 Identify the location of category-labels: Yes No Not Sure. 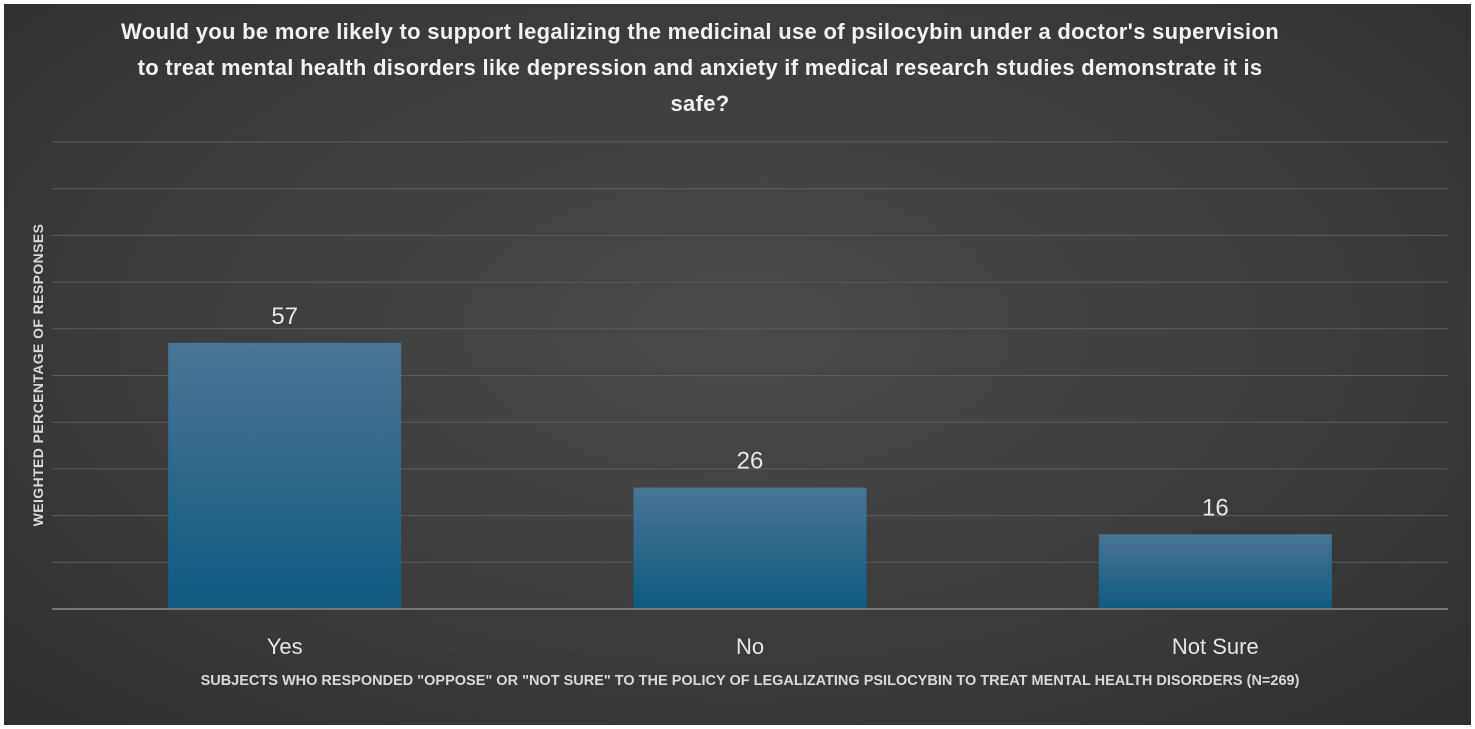
(763, 646).